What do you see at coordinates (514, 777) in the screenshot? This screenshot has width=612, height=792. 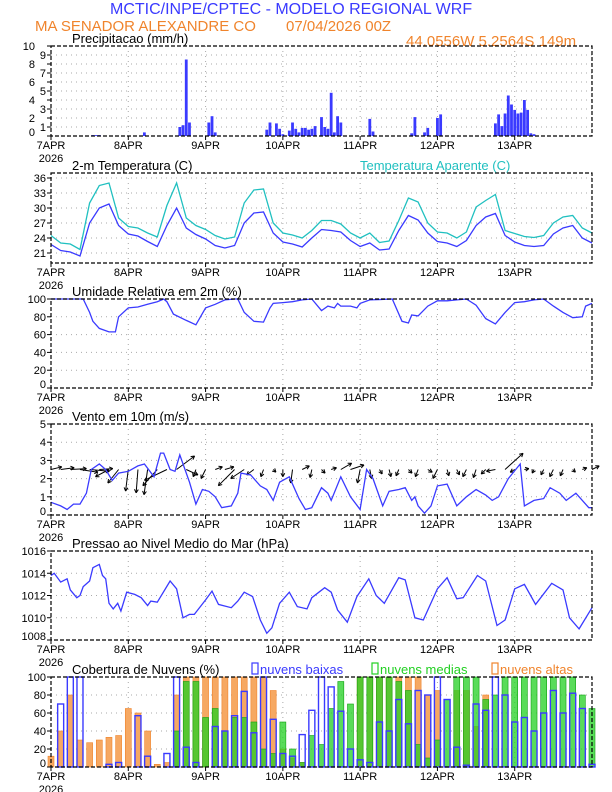 I see `x-tick-label: 13APR` at bounding box center [514, 777].